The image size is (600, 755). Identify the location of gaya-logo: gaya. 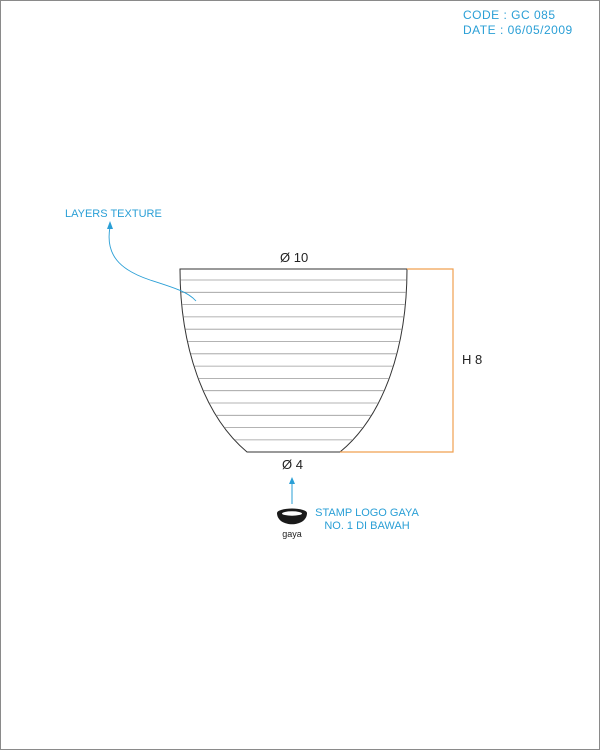
(292, 523).